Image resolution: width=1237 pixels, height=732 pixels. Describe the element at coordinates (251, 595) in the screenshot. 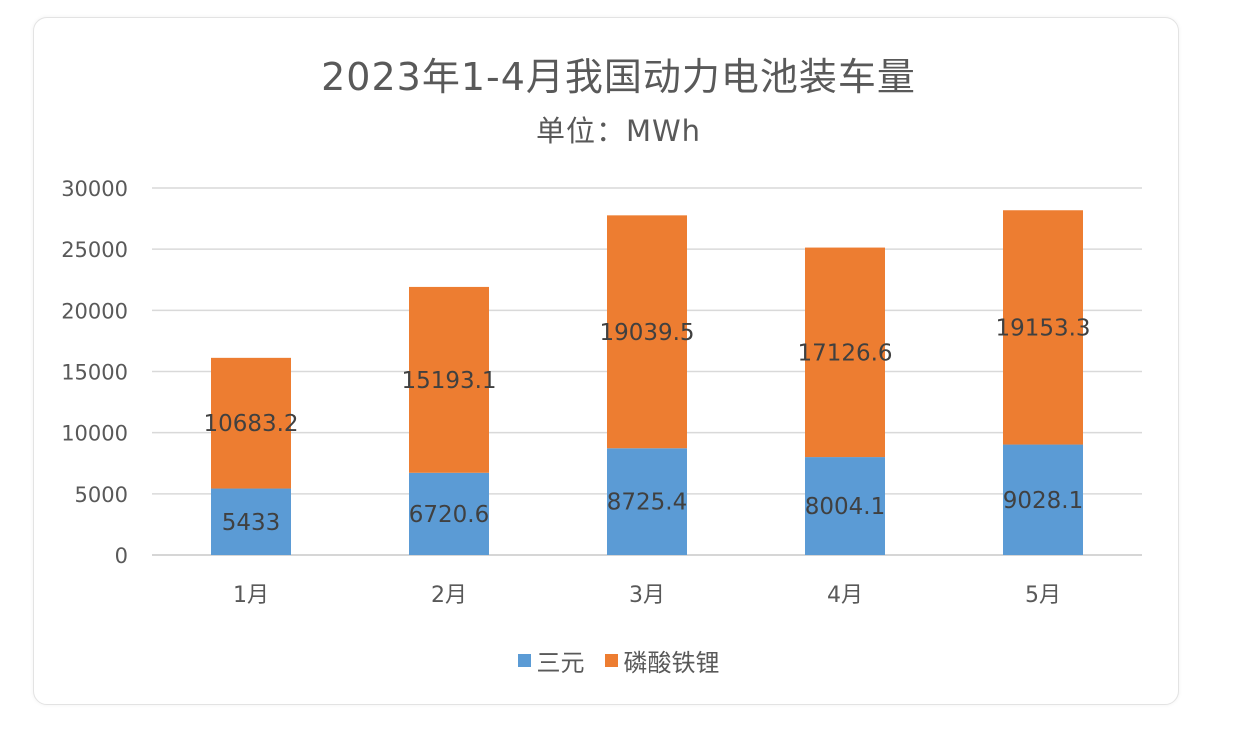

I see `x-tick-label: 1月` at that location.